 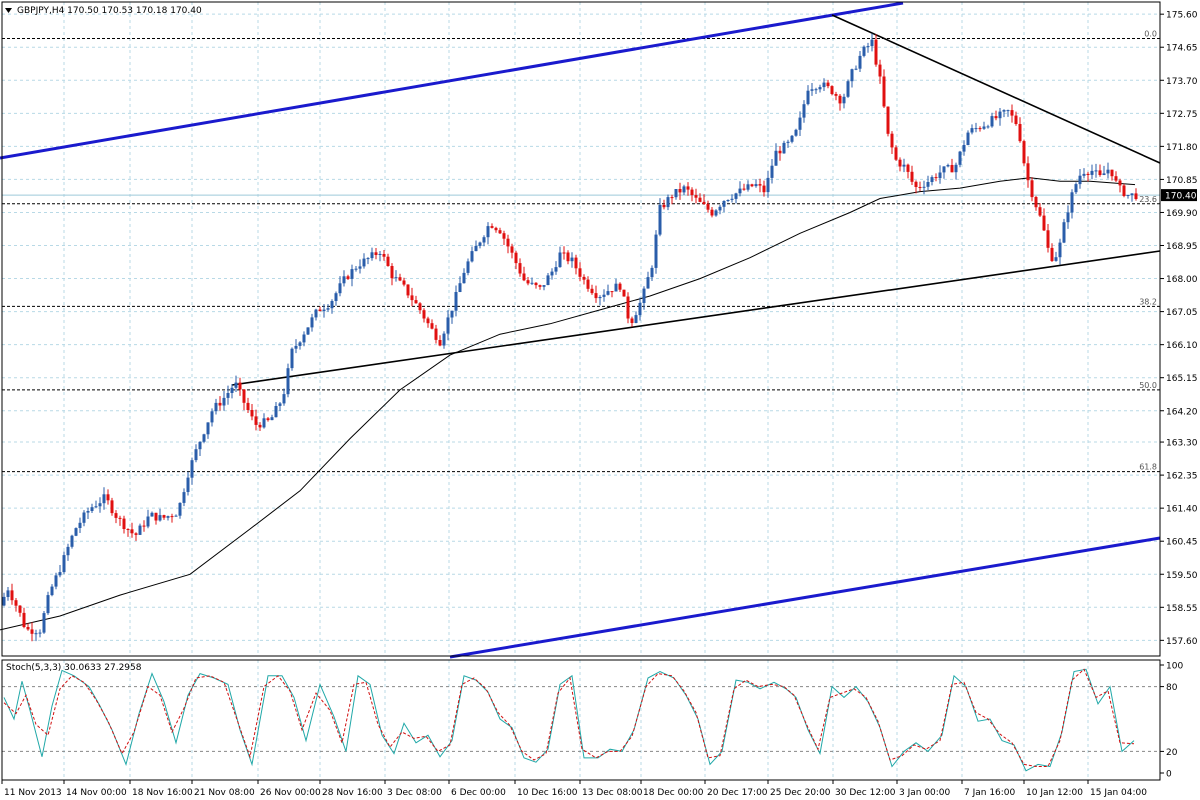 What do you see at coordinates (109, 11) in the screenshot?
I see `symbol-info: GBPJPY,H4 170.50 170.53 170.18 170.40` at bounding box center [109, 11].